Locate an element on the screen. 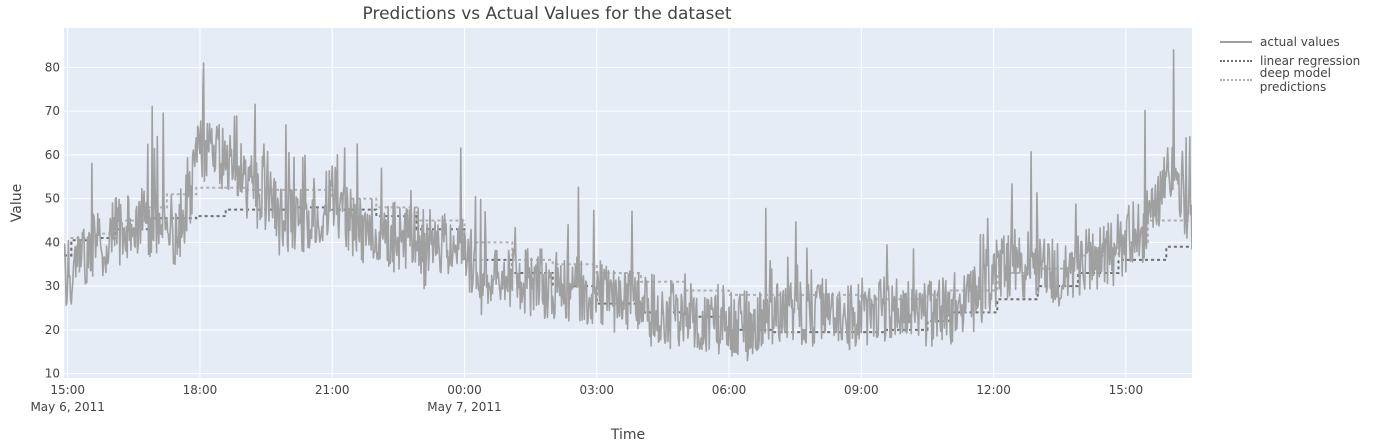  y-tick-label: 80 is located at coordinates (52, 67).